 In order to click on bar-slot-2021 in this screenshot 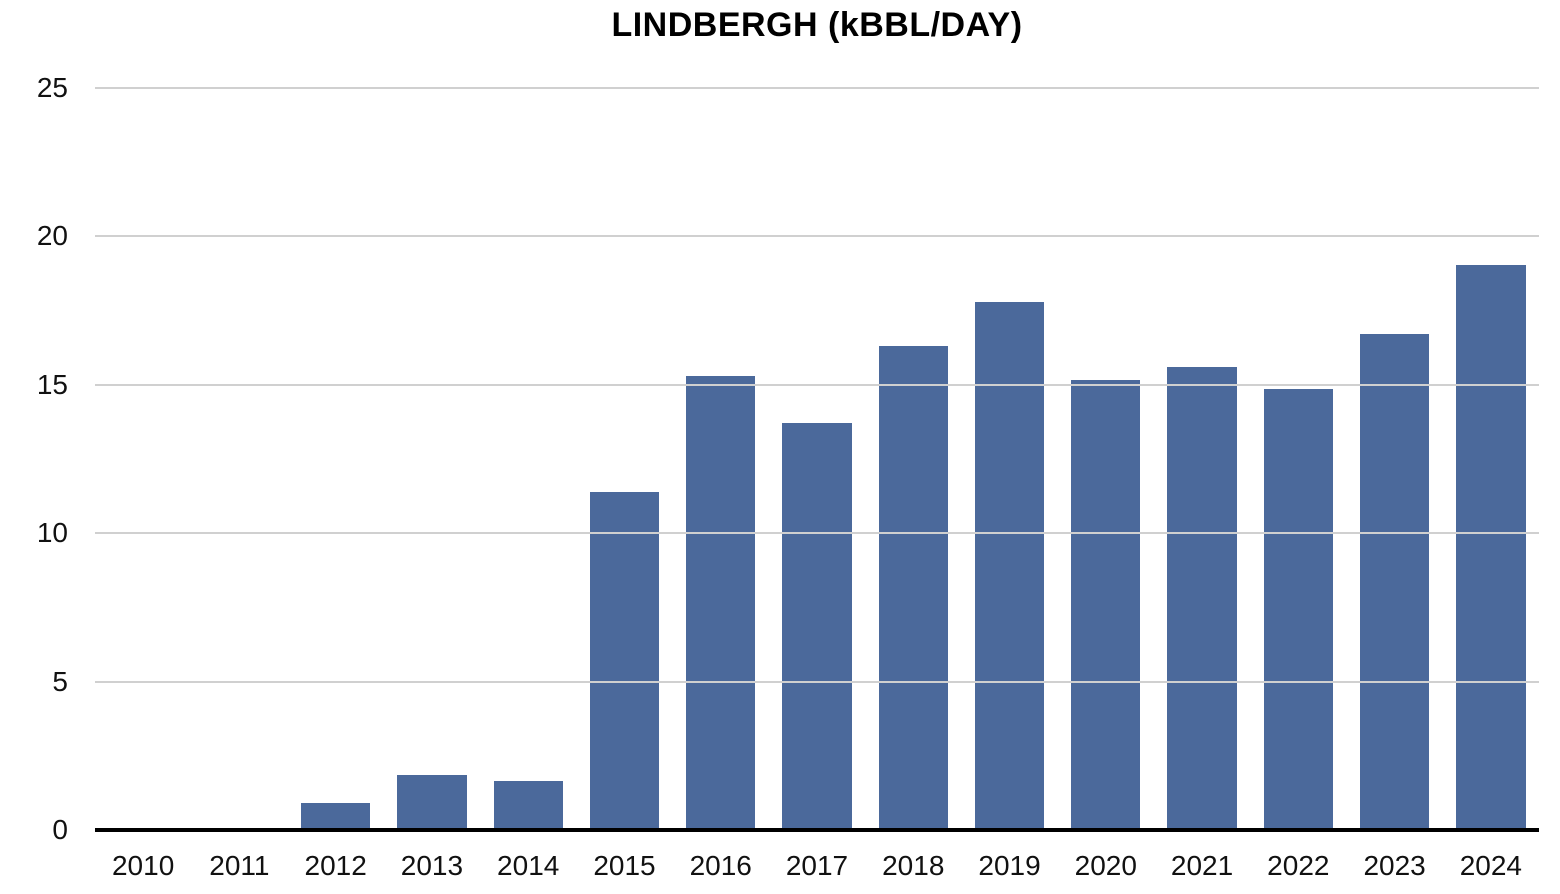, I will do `click(1202, 459)`.